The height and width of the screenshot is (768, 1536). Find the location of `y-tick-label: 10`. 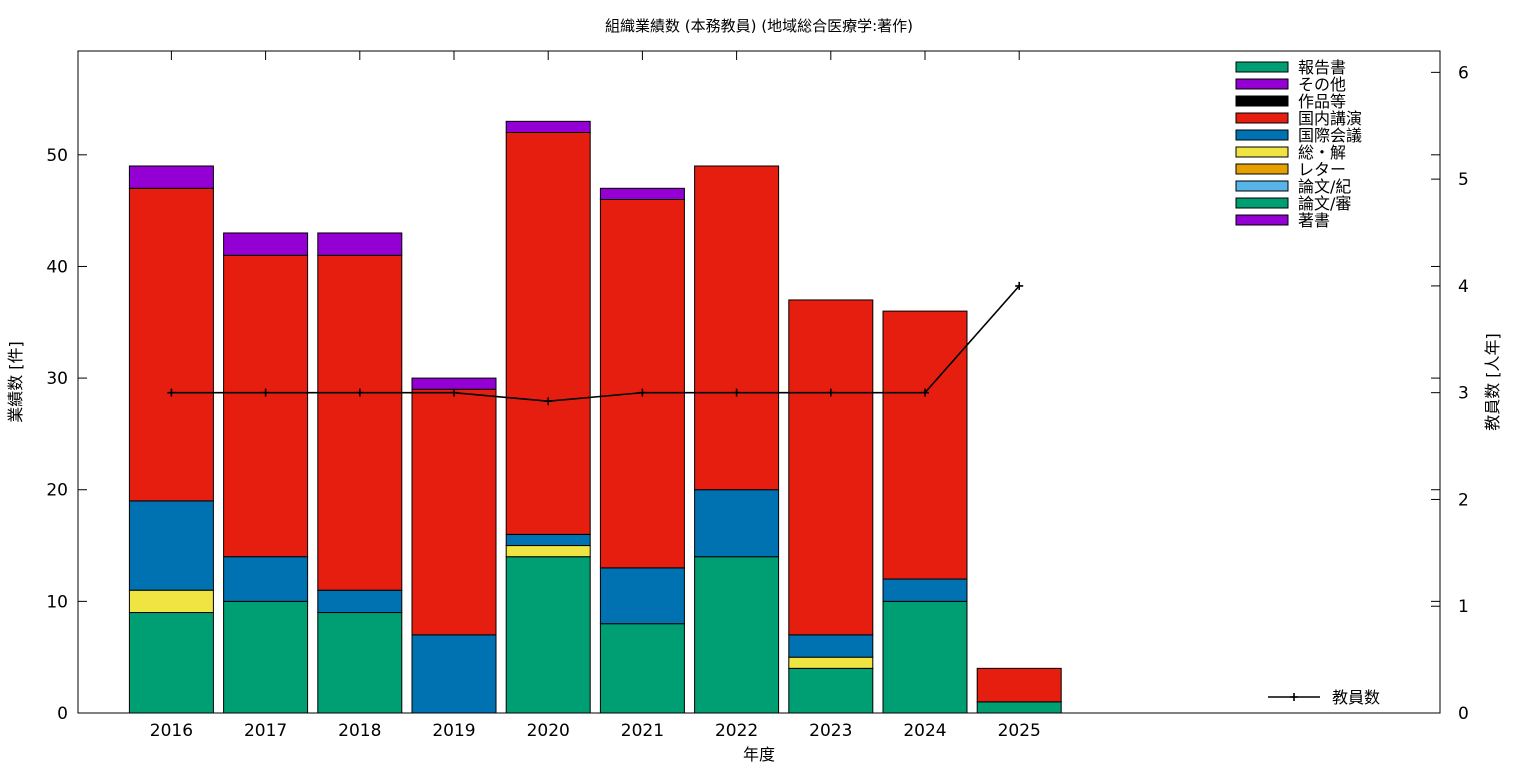

y-tick-label: 10 is located at coordinates (57, 602).